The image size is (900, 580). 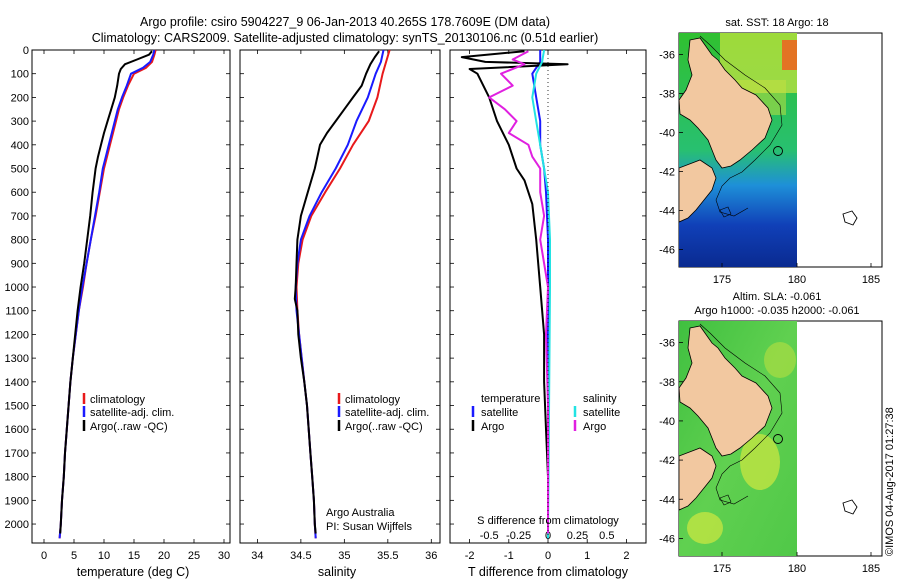 I want to click on y-tick-label: 2000, so click(x=17, y=525).